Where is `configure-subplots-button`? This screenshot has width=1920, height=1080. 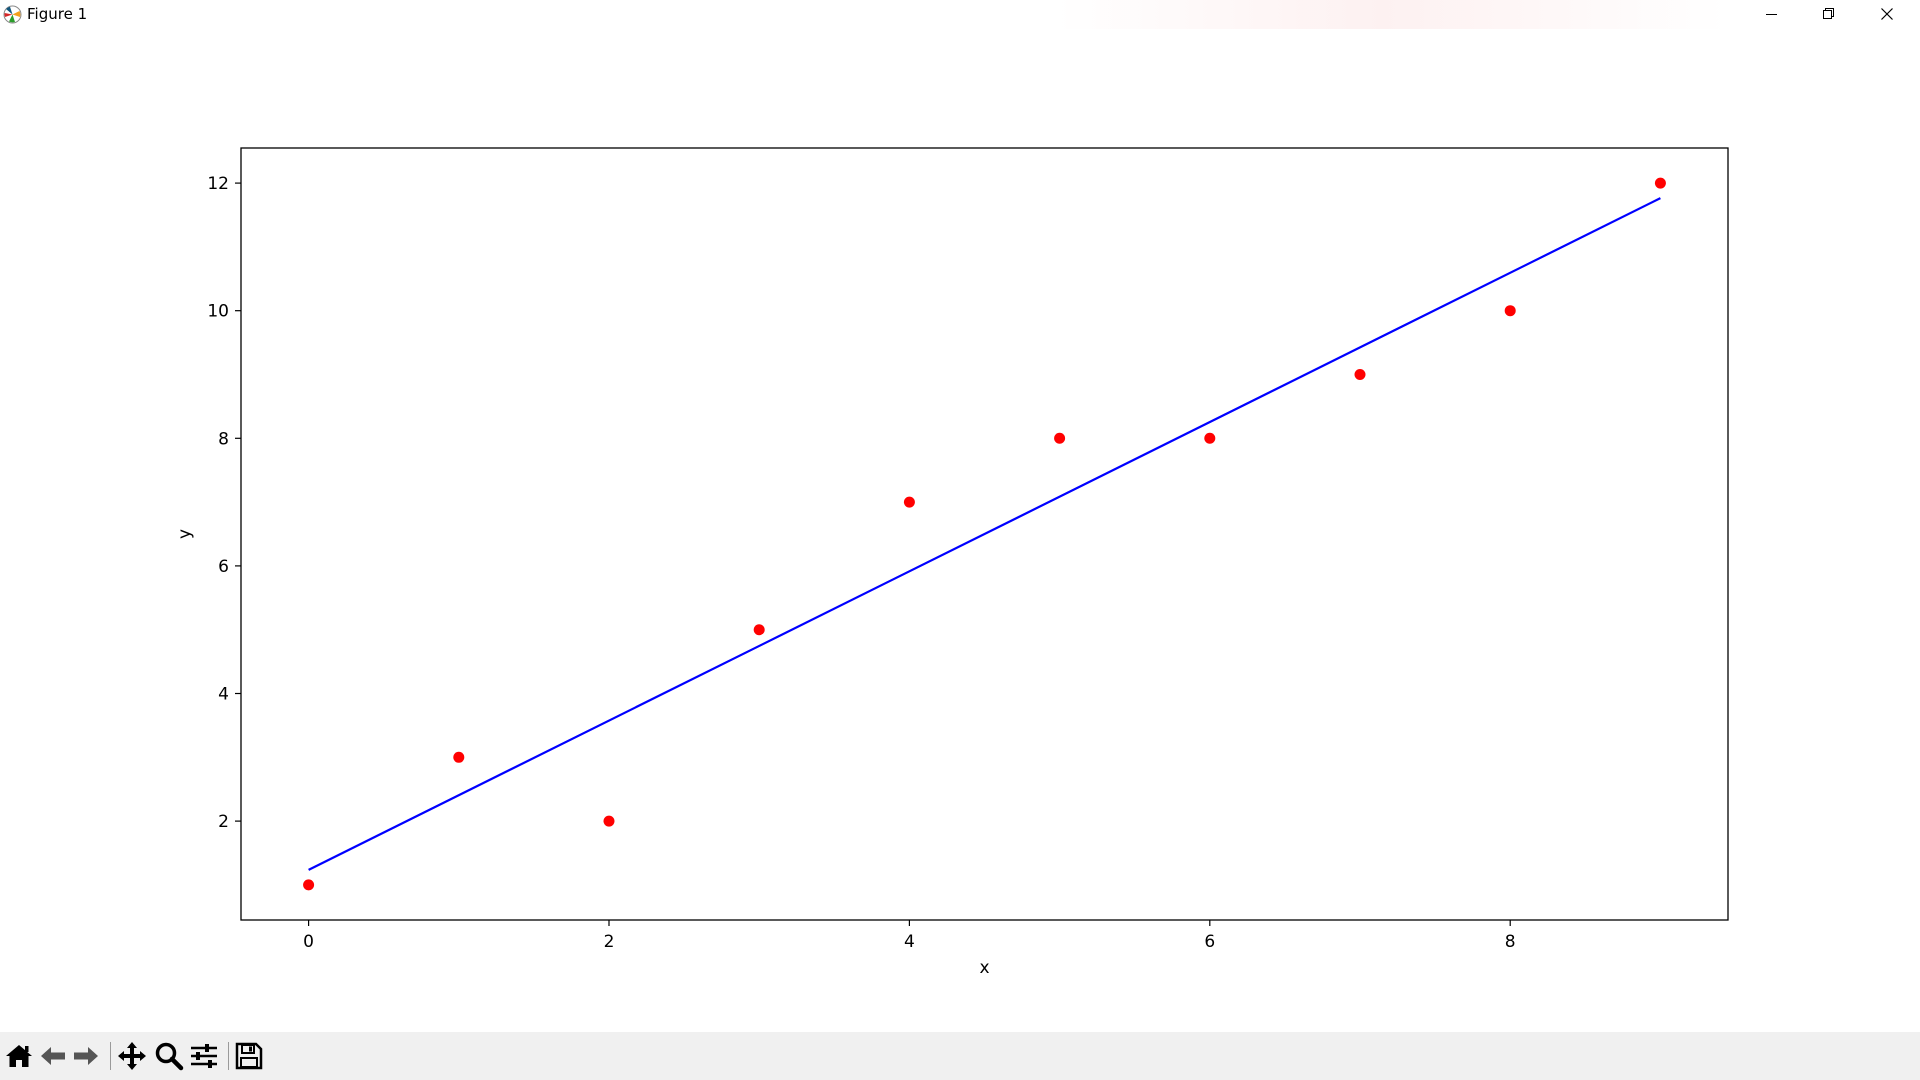
configure-subplots-button is located at coordinates (204, 1056).